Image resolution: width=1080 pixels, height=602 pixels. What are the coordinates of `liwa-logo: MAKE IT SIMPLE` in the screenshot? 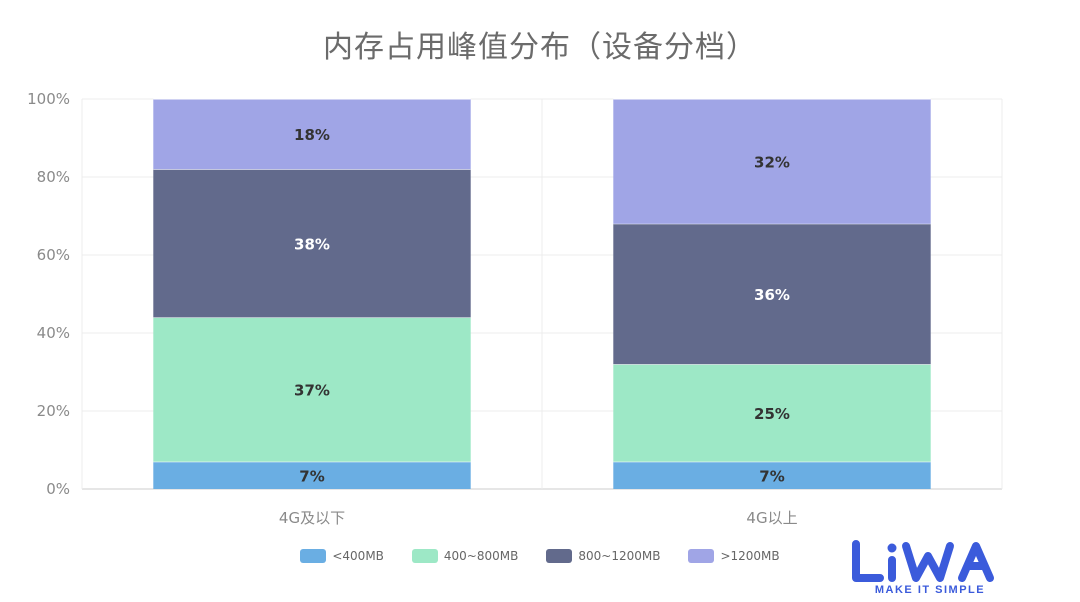 It's located at (930, 570).